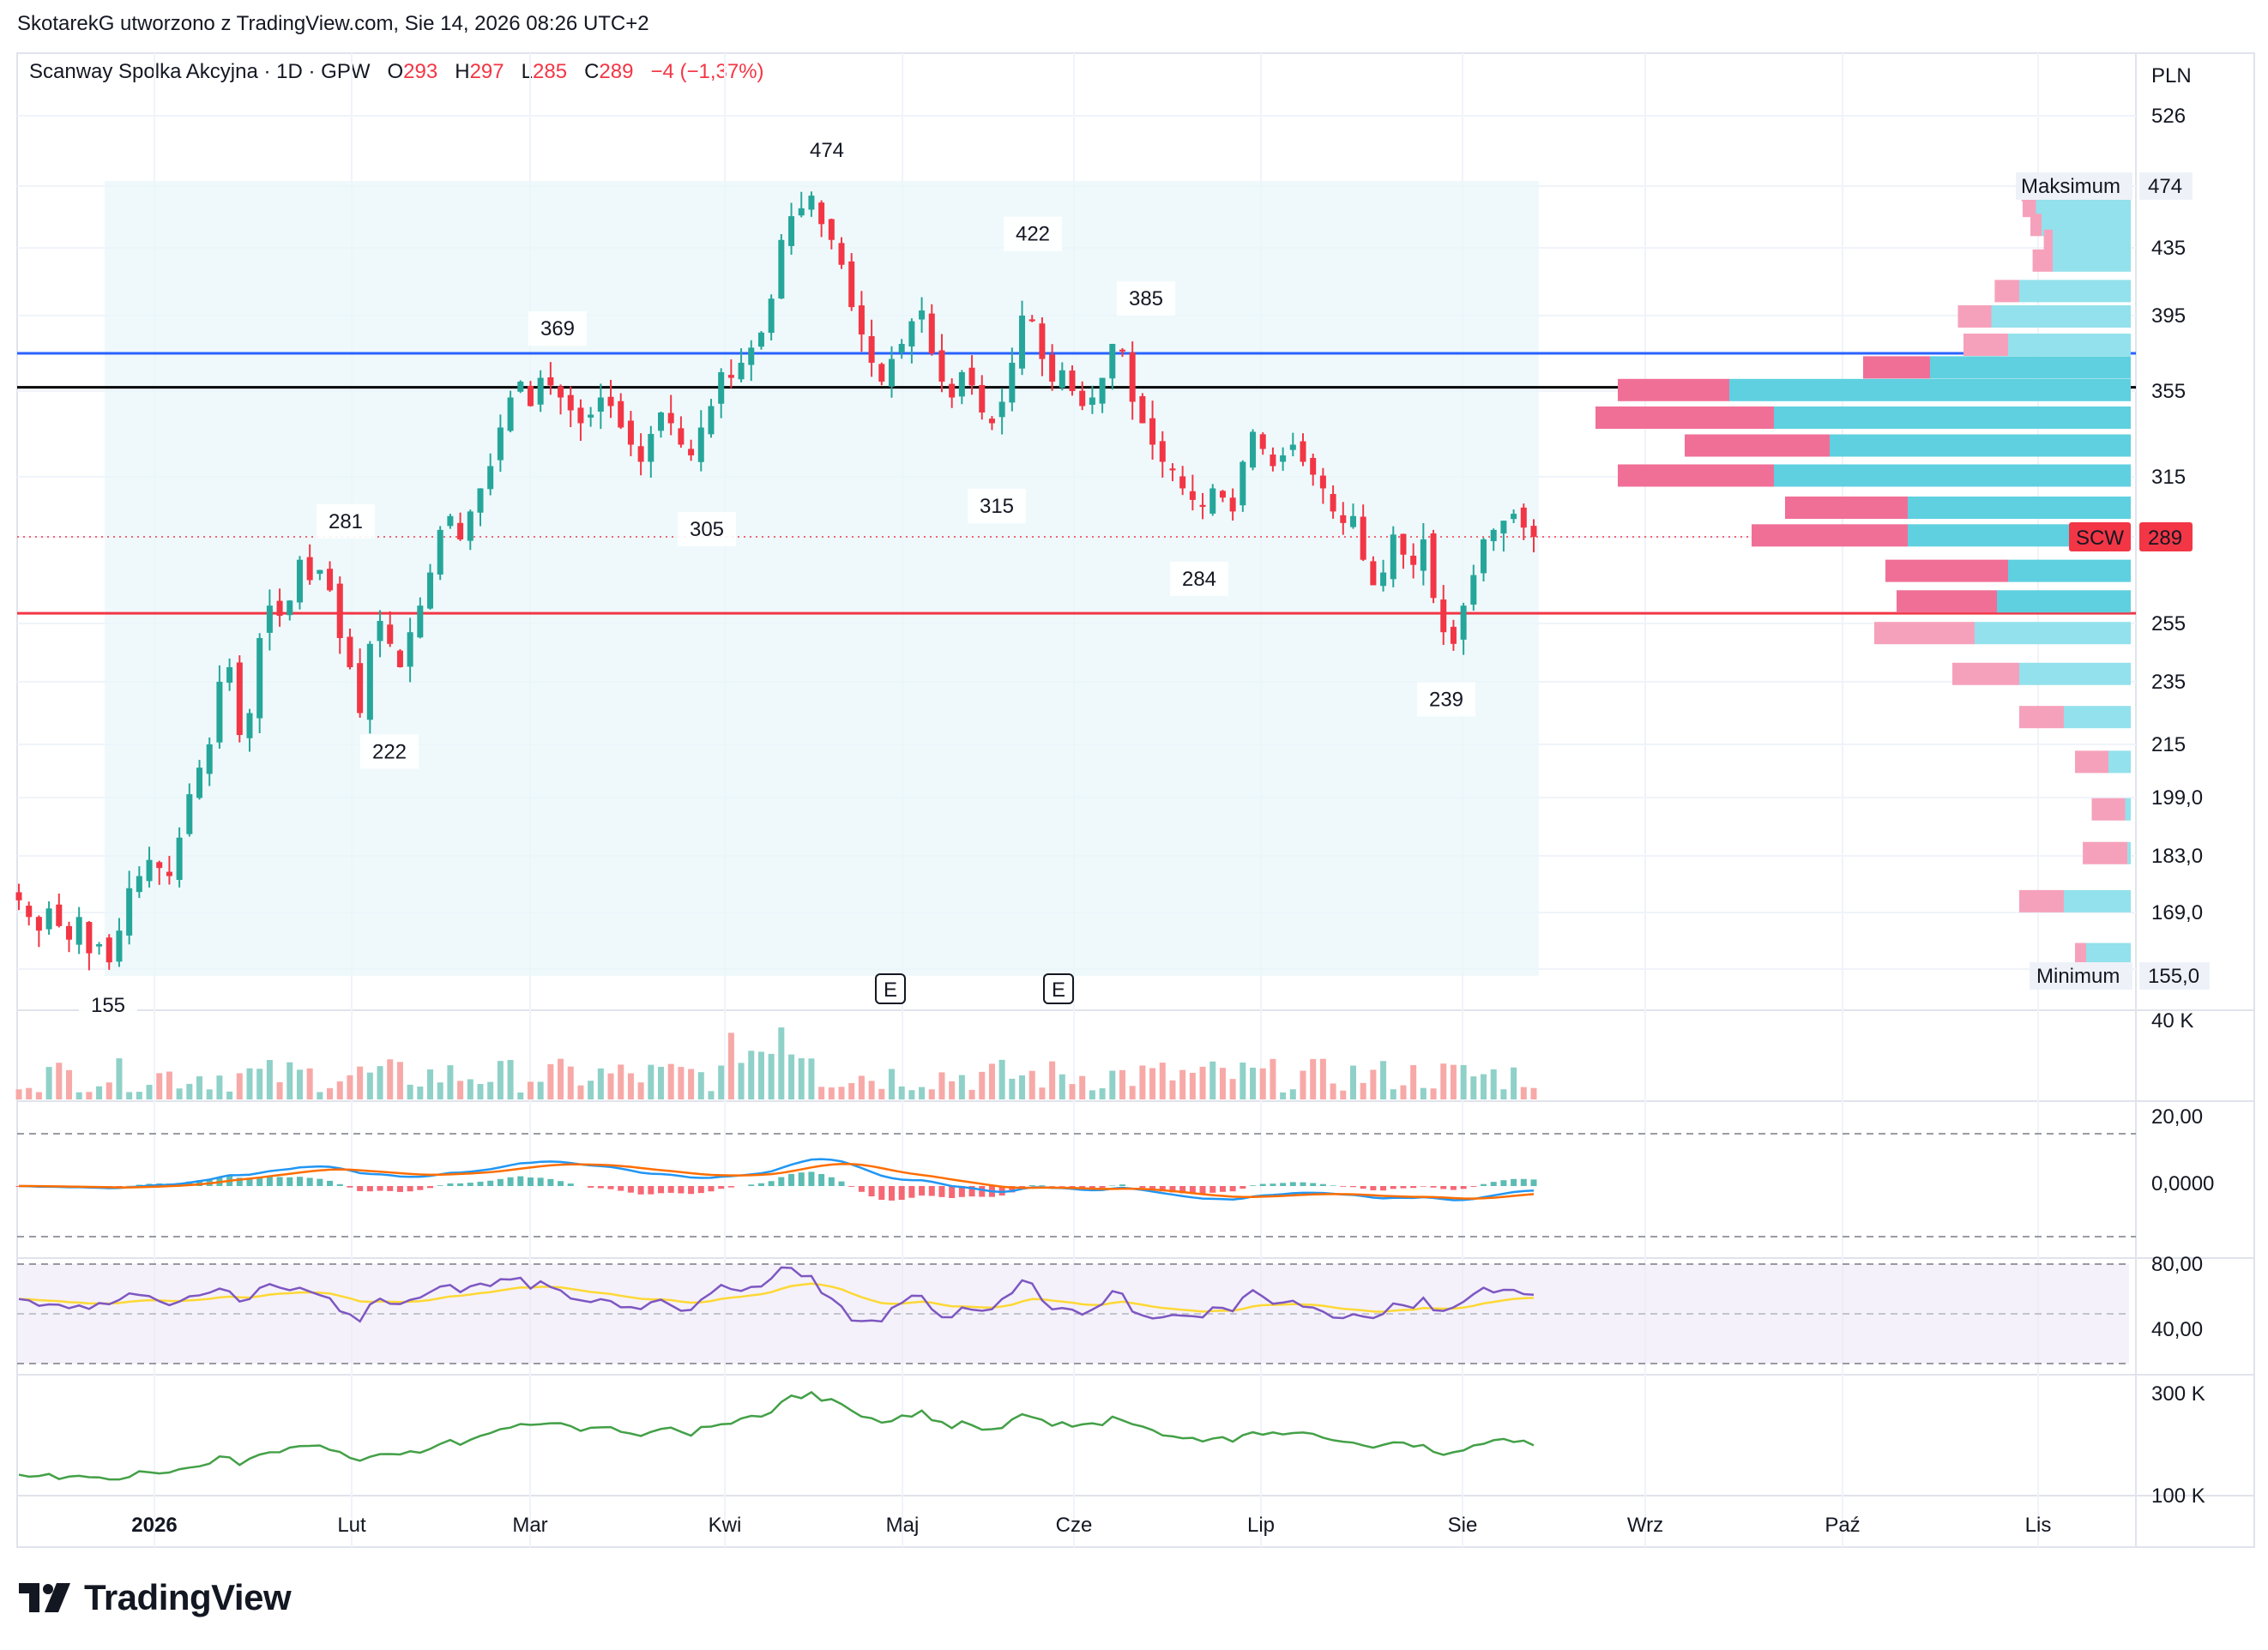 This screenshot has height=1650, width=2268. Describe the element at coordinates (1075, 1525) in the screenshot. I see `time-tick-label: Cze` at that location.